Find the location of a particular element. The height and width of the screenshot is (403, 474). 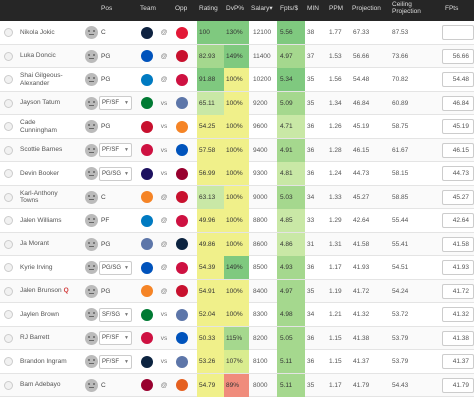

player-name: Karl-Anthony Towns is located at coordinates (50, 197).